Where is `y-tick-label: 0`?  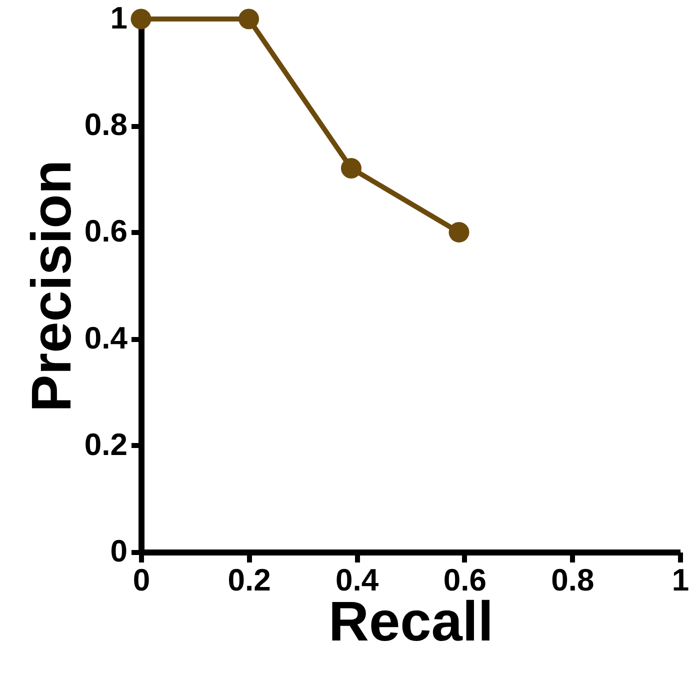
y-tick-label: 0 is located at coordinates (119, 551).